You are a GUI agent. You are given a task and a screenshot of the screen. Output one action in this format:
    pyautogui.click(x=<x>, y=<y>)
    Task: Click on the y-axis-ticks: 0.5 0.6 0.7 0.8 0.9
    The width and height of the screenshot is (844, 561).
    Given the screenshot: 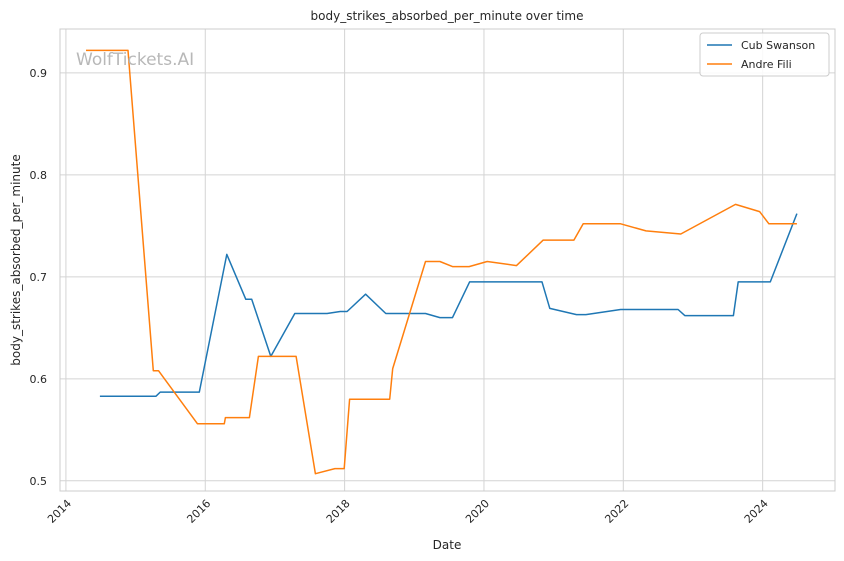 What is the action you would take?
    pyautogui.click(x=39, y=277)
    